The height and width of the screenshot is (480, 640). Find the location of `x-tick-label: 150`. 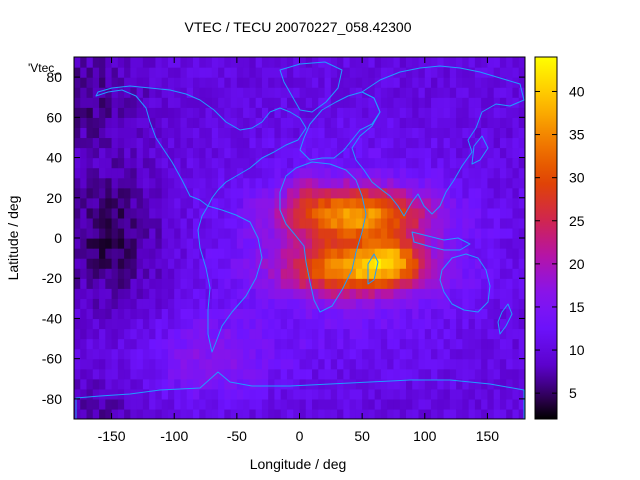

x-tick-label: 150 is located at coordinates (488, 436).